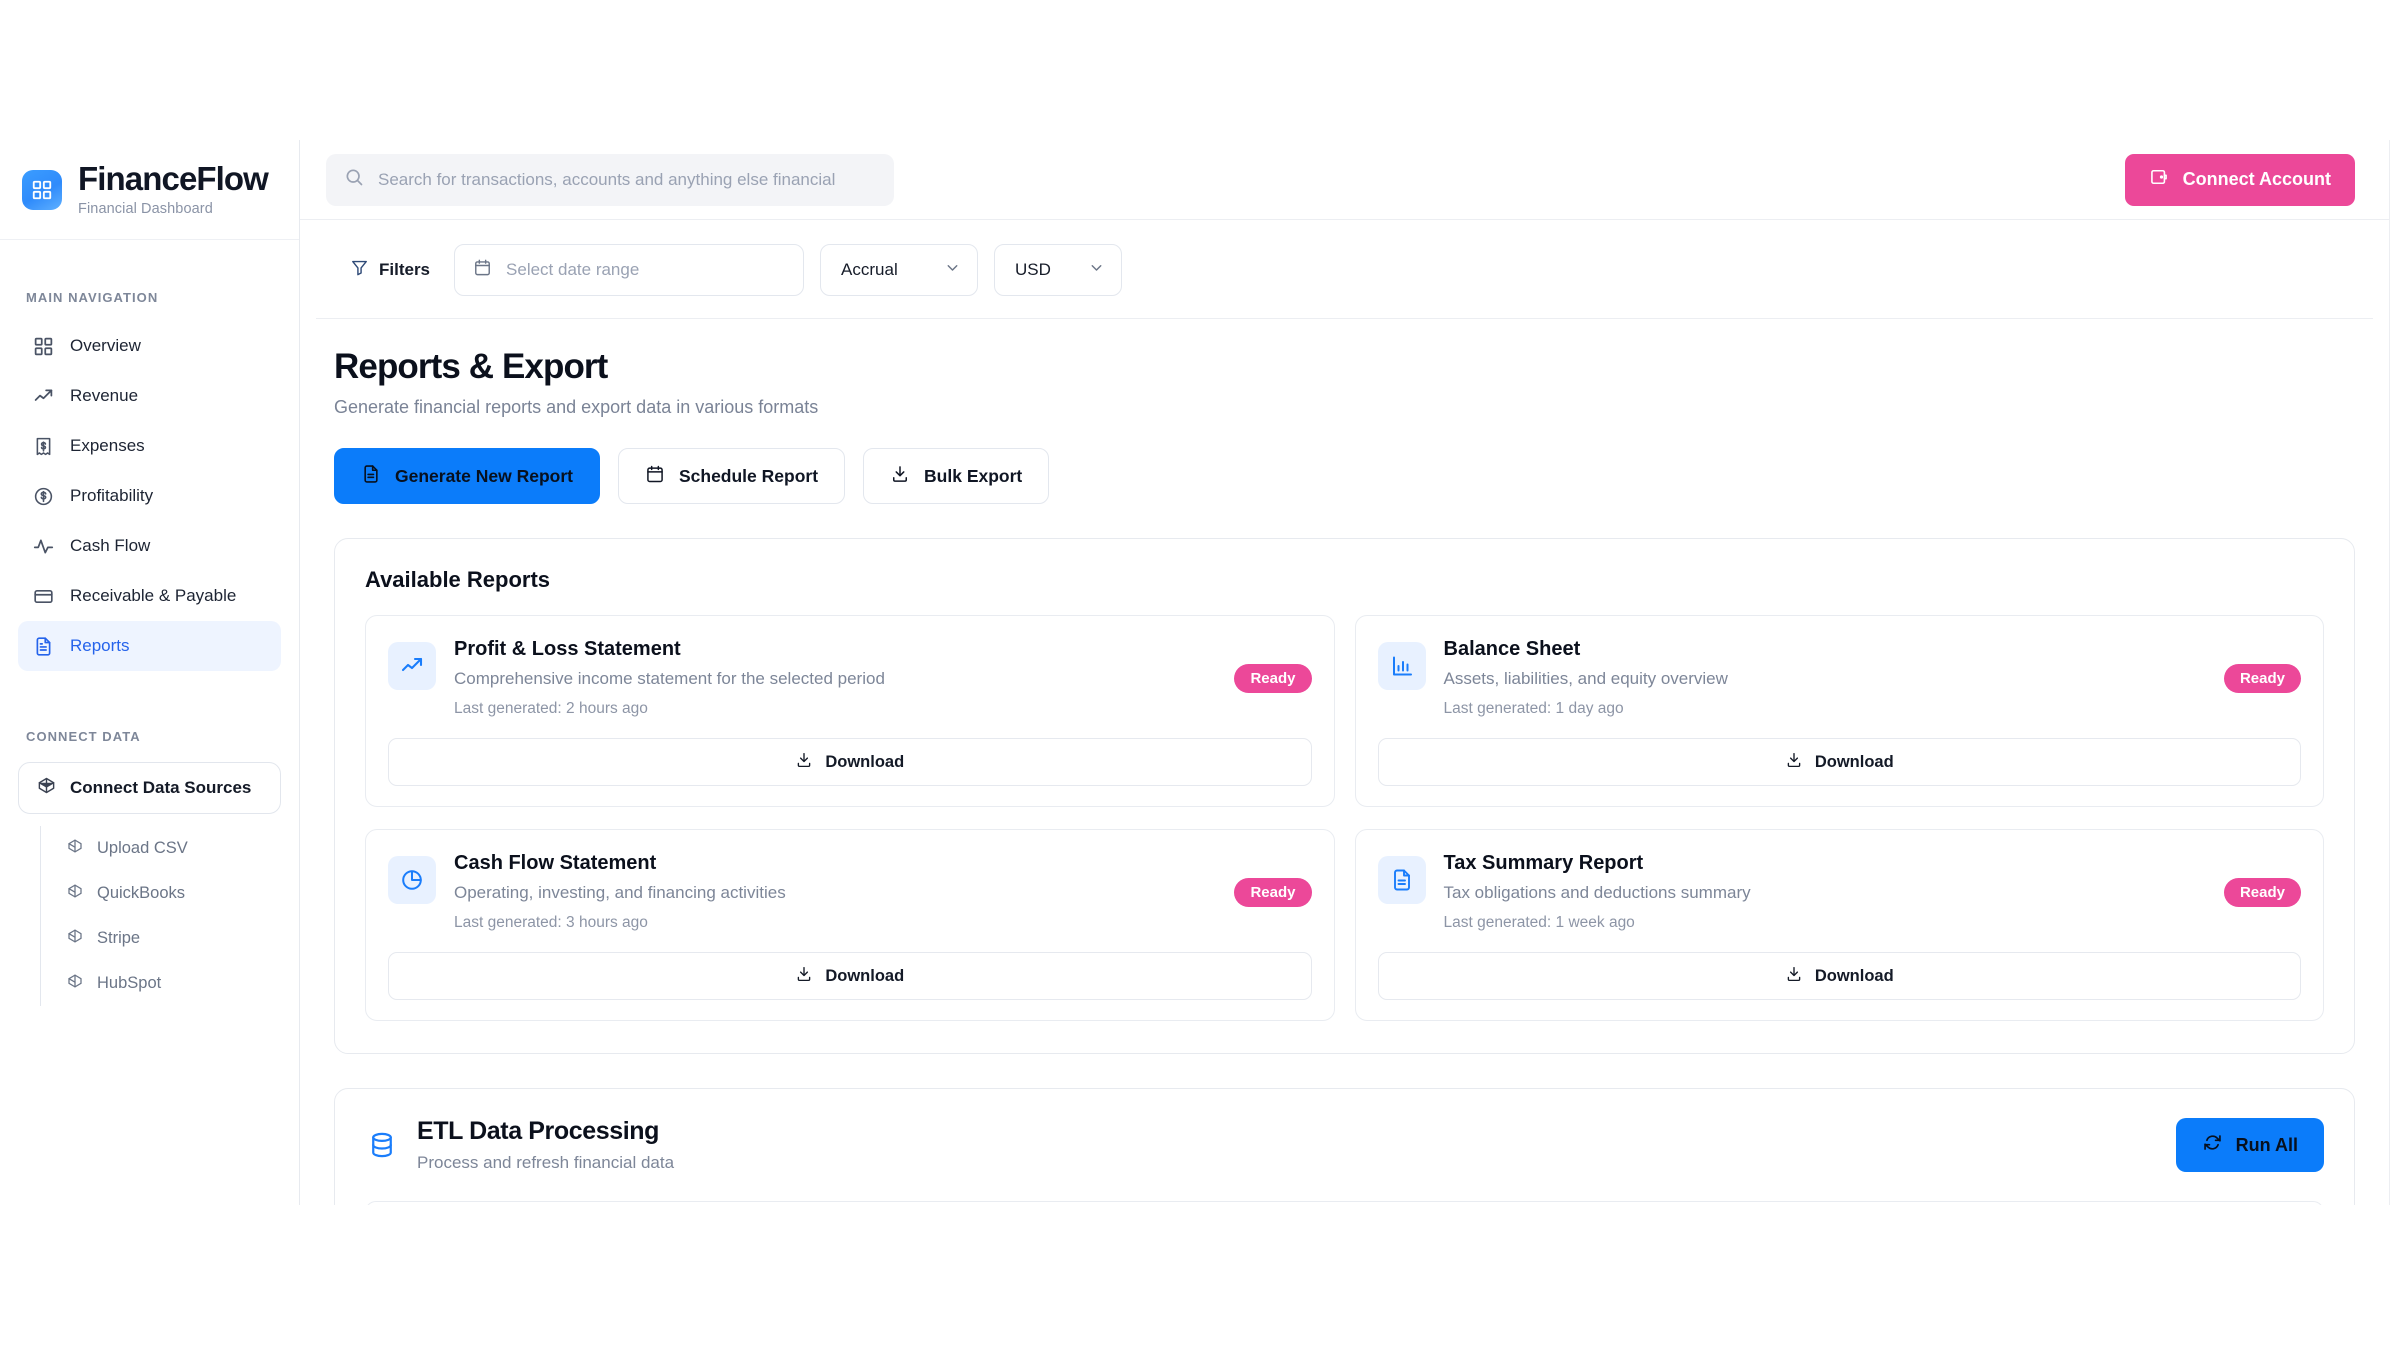 This screenshot has width=2400, height=1350. I want to click on top-bar: Connect Account, so click(1344, 180).